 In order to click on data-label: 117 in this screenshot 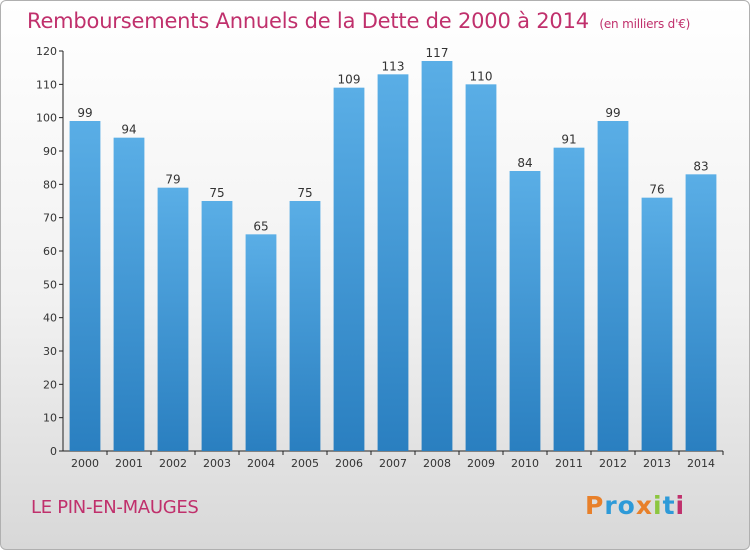, I will do `click(437, 53)`.